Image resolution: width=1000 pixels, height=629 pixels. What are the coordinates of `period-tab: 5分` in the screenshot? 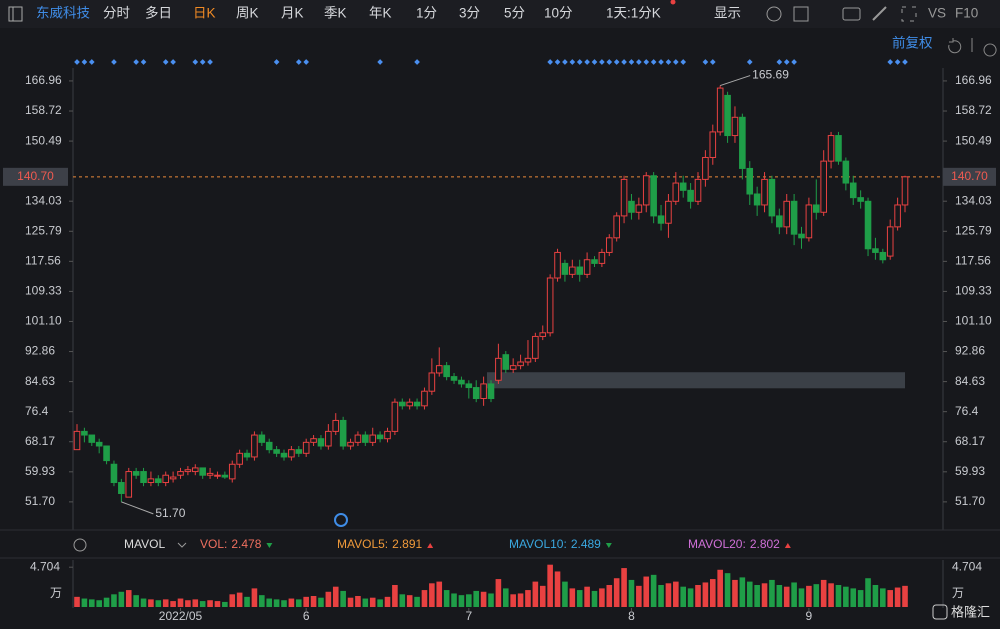 It's located at (514, 13).